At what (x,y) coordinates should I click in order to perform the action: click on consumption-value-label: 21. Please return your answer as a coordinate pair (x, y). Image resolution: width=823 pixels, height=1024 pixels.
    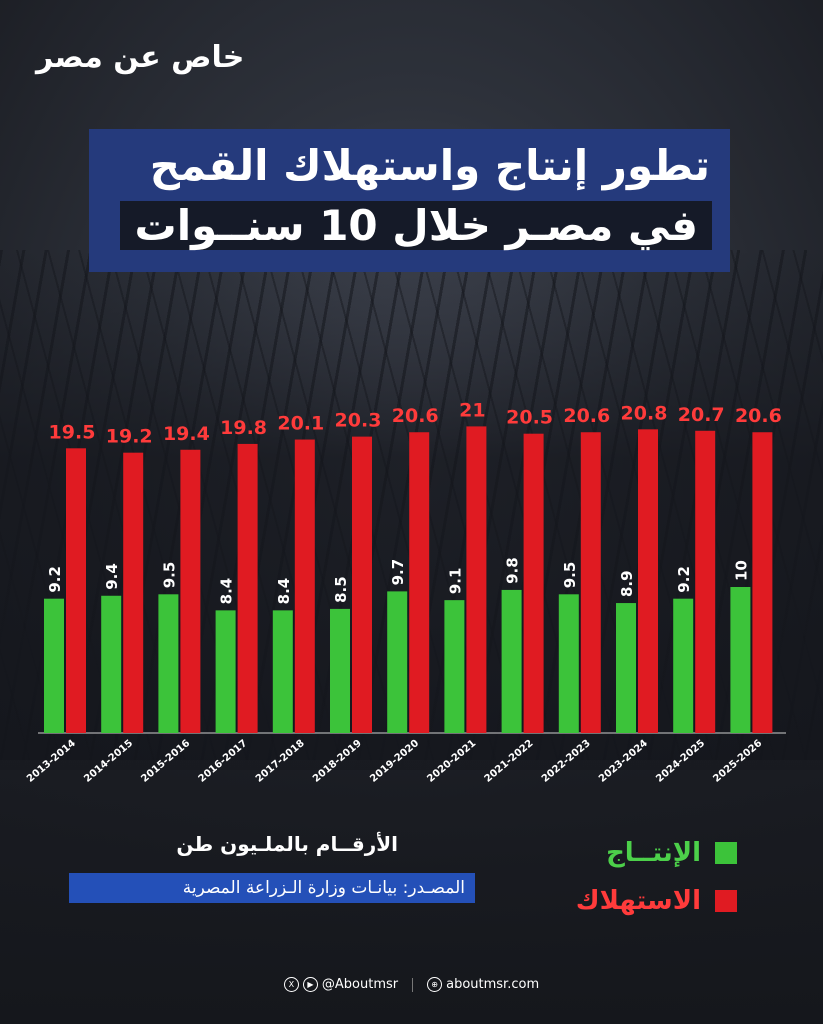
    Looking at the image, I should click on (472, 410).